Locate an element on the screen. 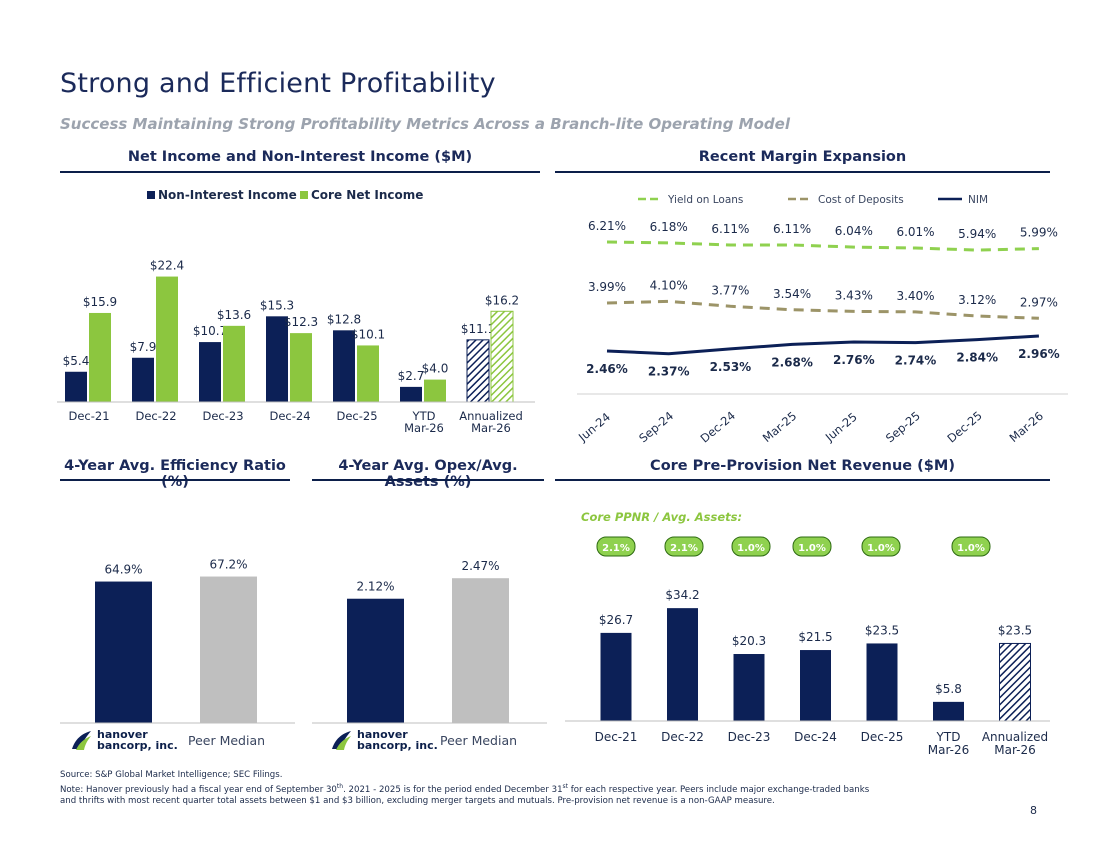 The height and width of the screenshot is (849, 1100). tick-label: YTD Mar-26 is located at coordinates (948, 743).